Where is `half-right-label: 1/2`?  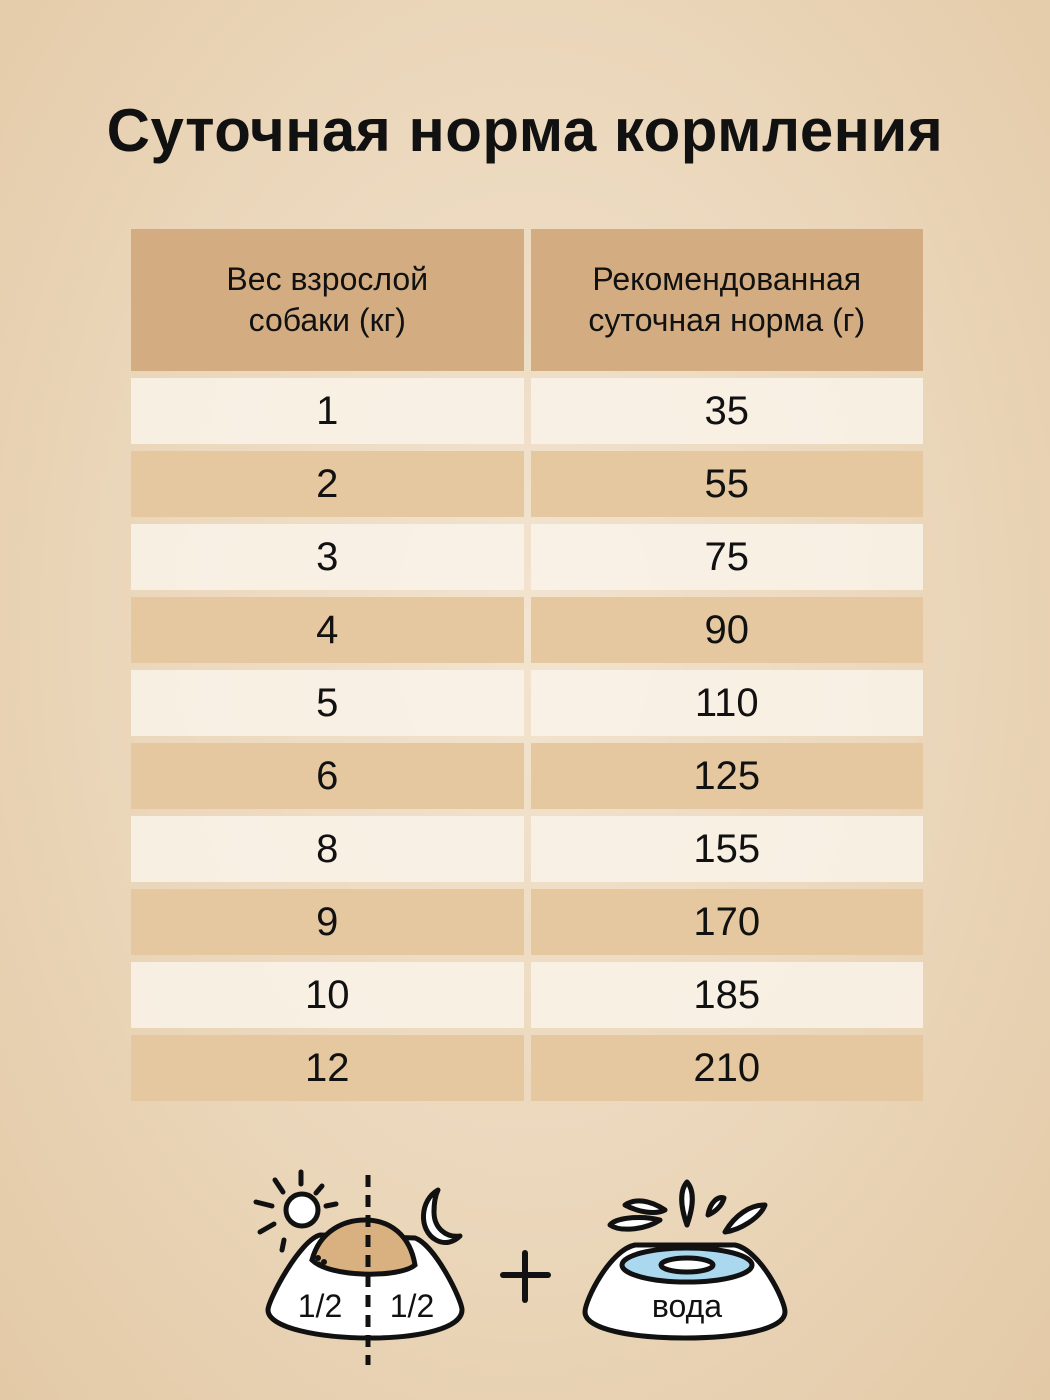 half-right-label: 1/2 is located at coordinates (412, 1306).